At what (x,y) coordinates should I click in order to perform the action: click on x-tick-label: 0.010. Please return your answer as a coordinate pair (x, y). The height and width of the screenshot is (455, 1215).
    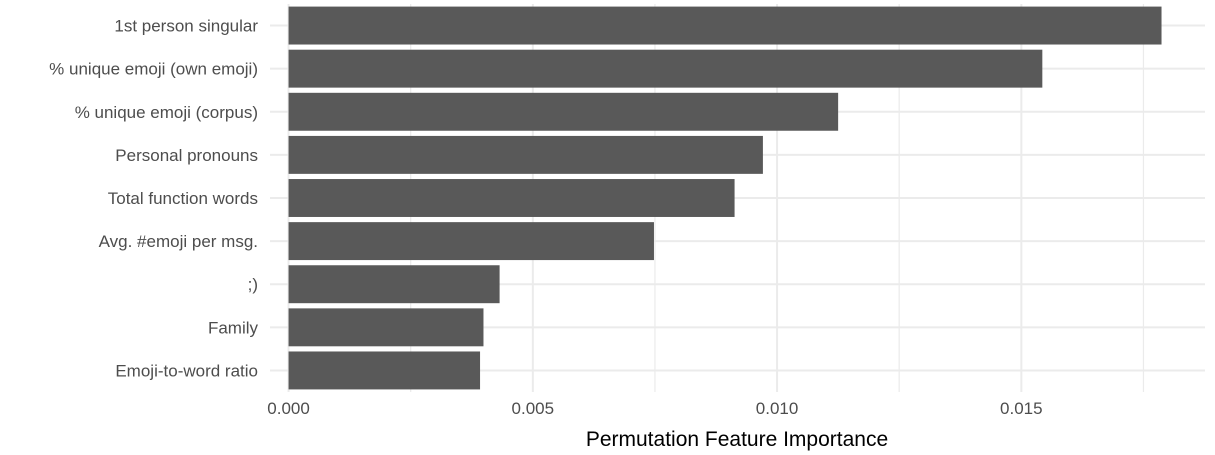
    Looking at the image, I should click on (777, 408).